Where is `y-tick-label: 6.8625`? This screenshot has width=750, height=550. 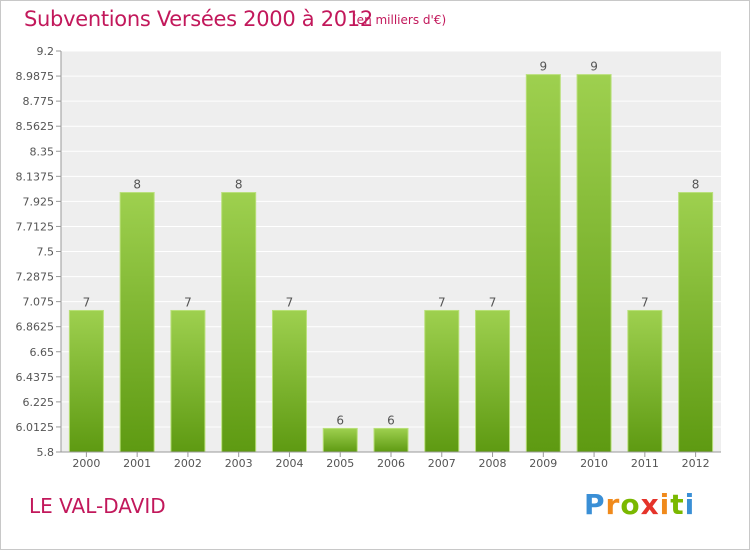
y-tick-label: 6.8625 is located at coordinates (35, 327).